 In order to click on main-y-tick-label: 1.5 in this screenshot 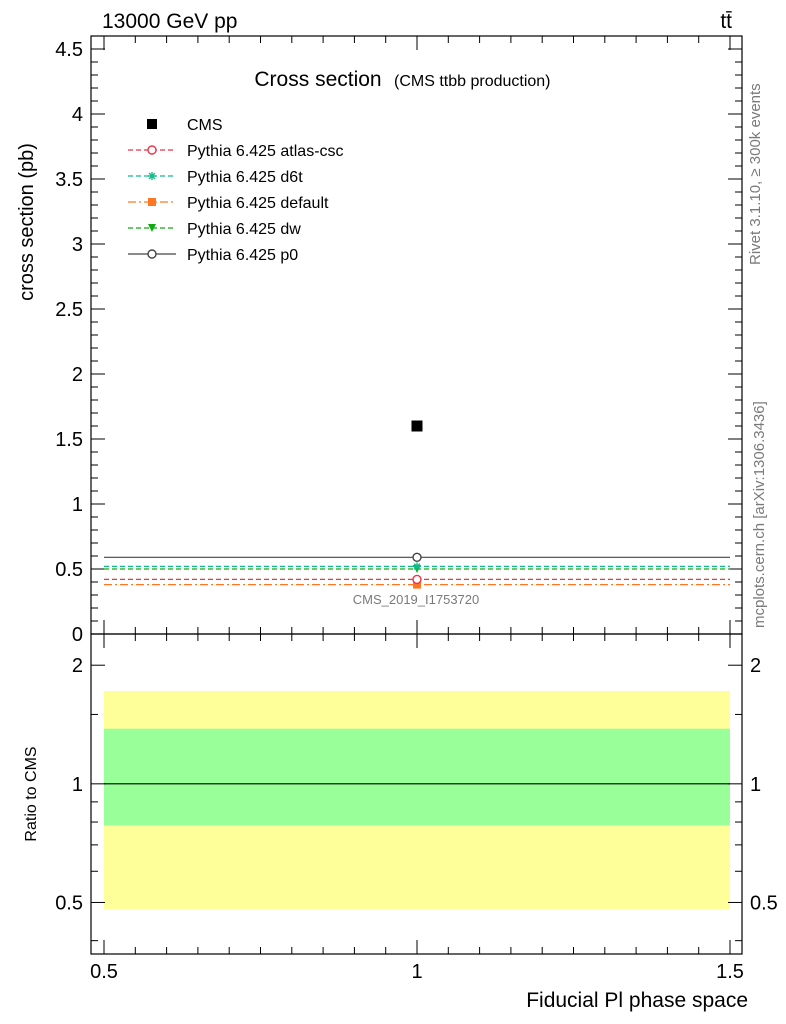, I will do `click(69, 440)`.